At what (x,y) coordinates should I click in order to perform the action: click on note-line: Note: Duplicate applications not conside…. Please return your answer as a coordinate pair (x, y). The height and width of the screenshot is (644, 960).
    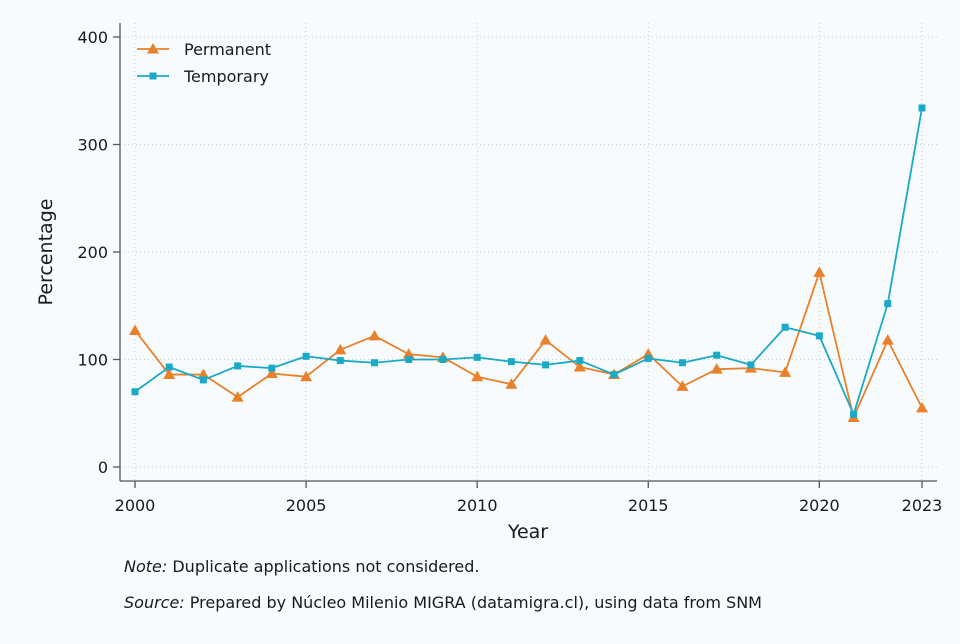
    Looking at the image, I should click on (301, 566).